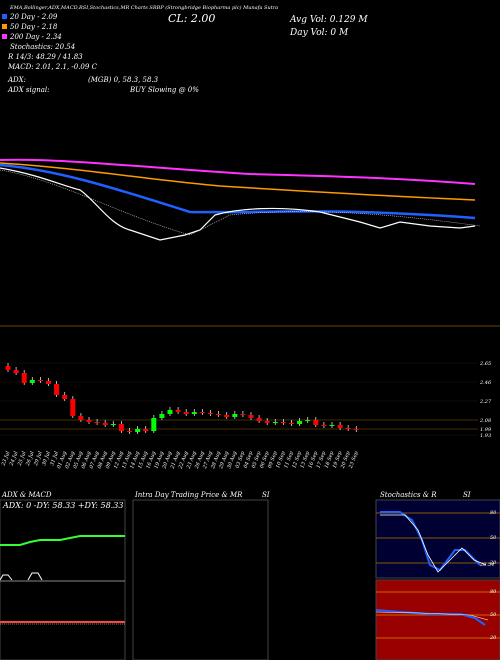 The image size is (500, 660). Describe the element at coordinates (103, 460) in the screenshot. I see `x-tick-label: 08 Aug` at that location.